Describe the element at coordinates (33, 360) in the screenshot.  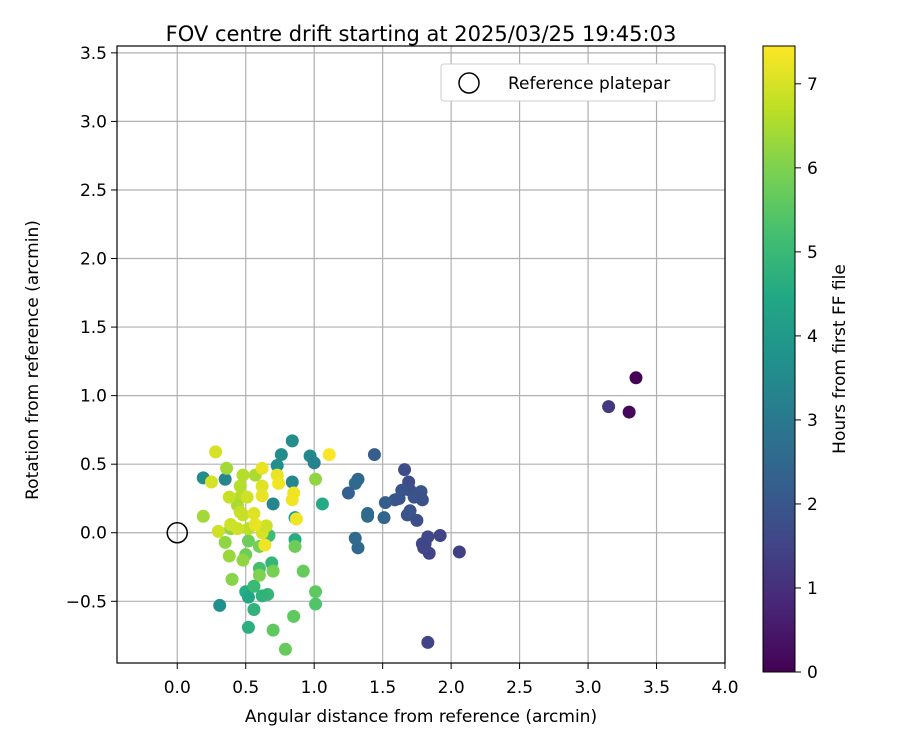
I see `y-axis-label: Rotation from reference (arcmin)` at that location.